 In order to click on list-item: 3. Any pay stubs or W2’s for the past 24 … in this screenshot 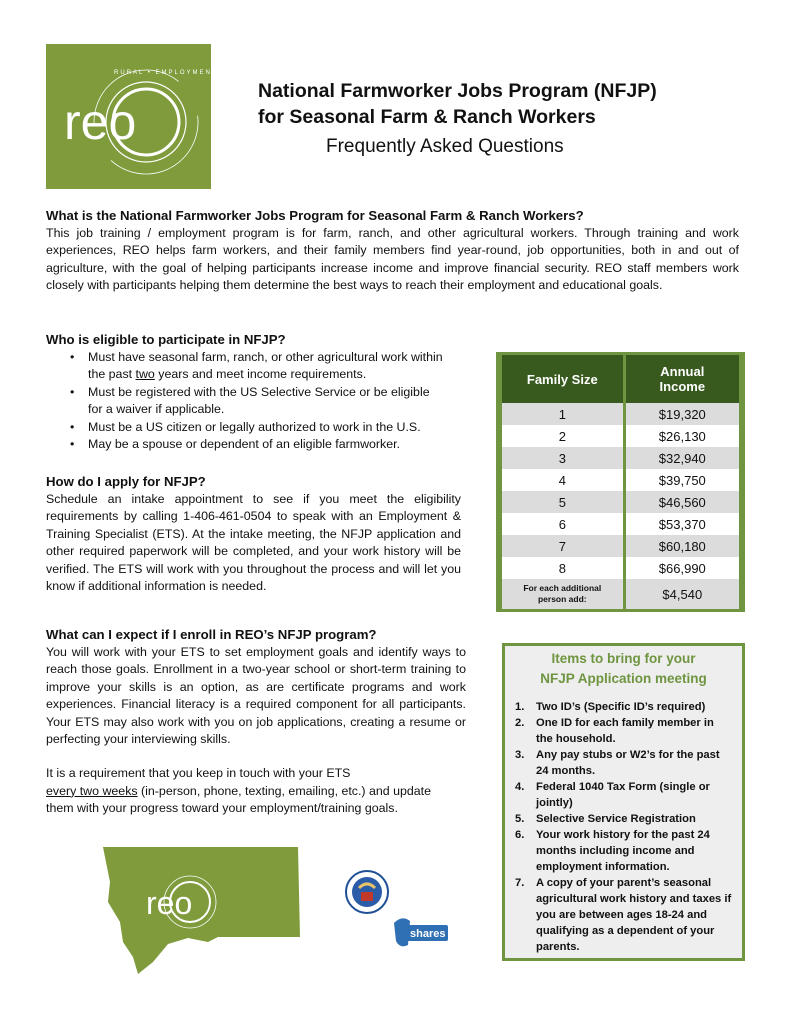, I will do `click(617, 763)`.